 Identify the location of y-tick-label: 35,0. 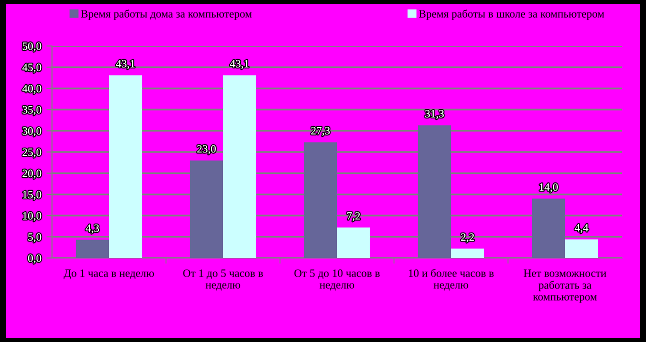
(32, 111).